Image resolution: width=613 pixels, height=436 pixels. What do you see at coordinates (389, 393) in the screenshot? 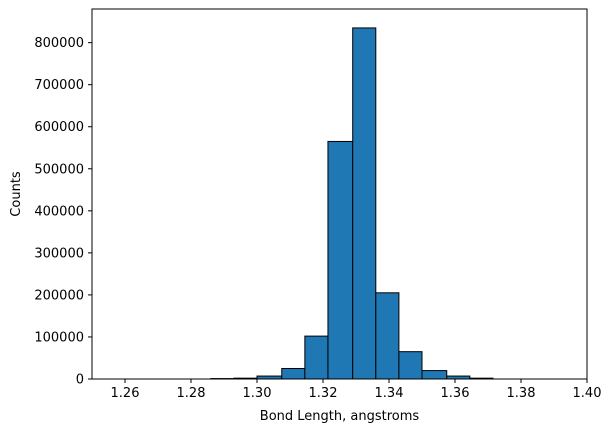
I see `x-tick-label: 1.34` at bounding box center [389, 393].